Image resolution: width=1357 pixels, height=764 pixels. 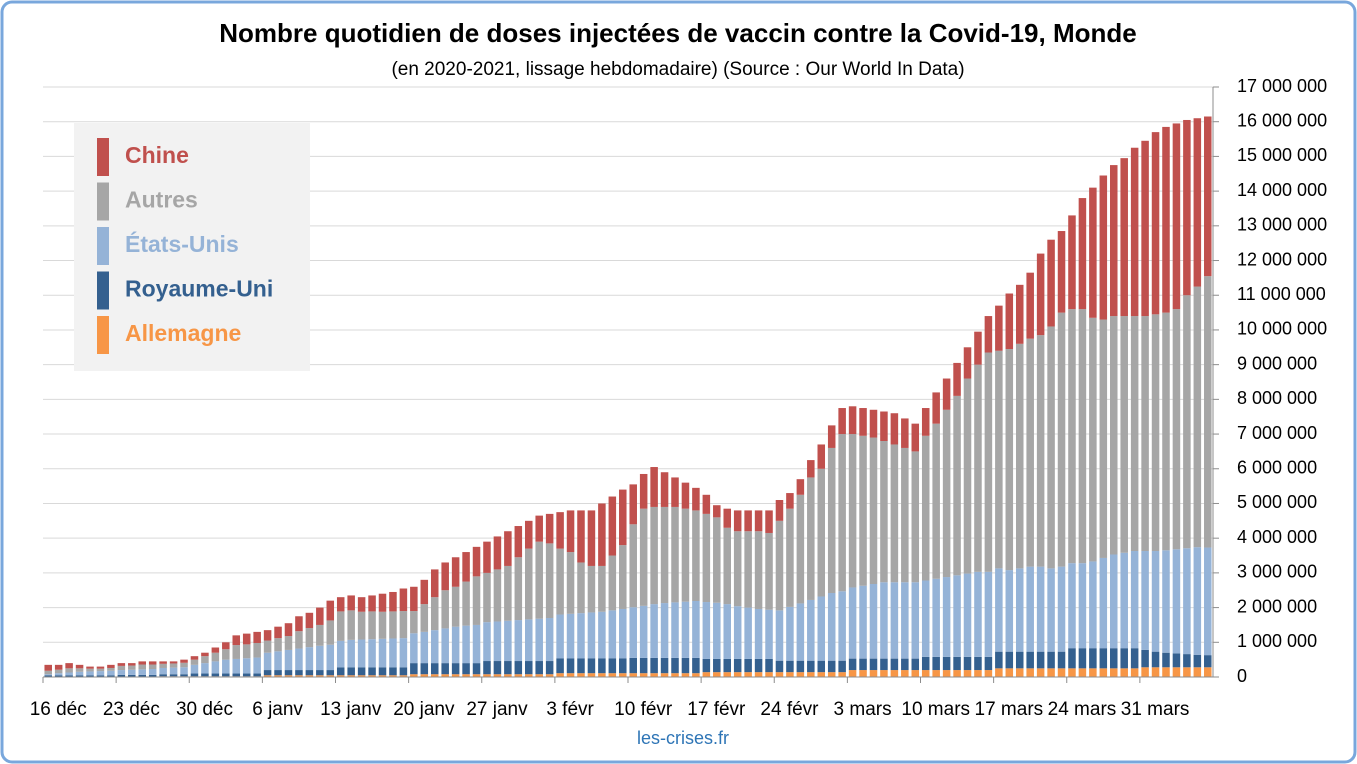 I want to click on legend-label: États-Unis, so click(x=182, y=243).